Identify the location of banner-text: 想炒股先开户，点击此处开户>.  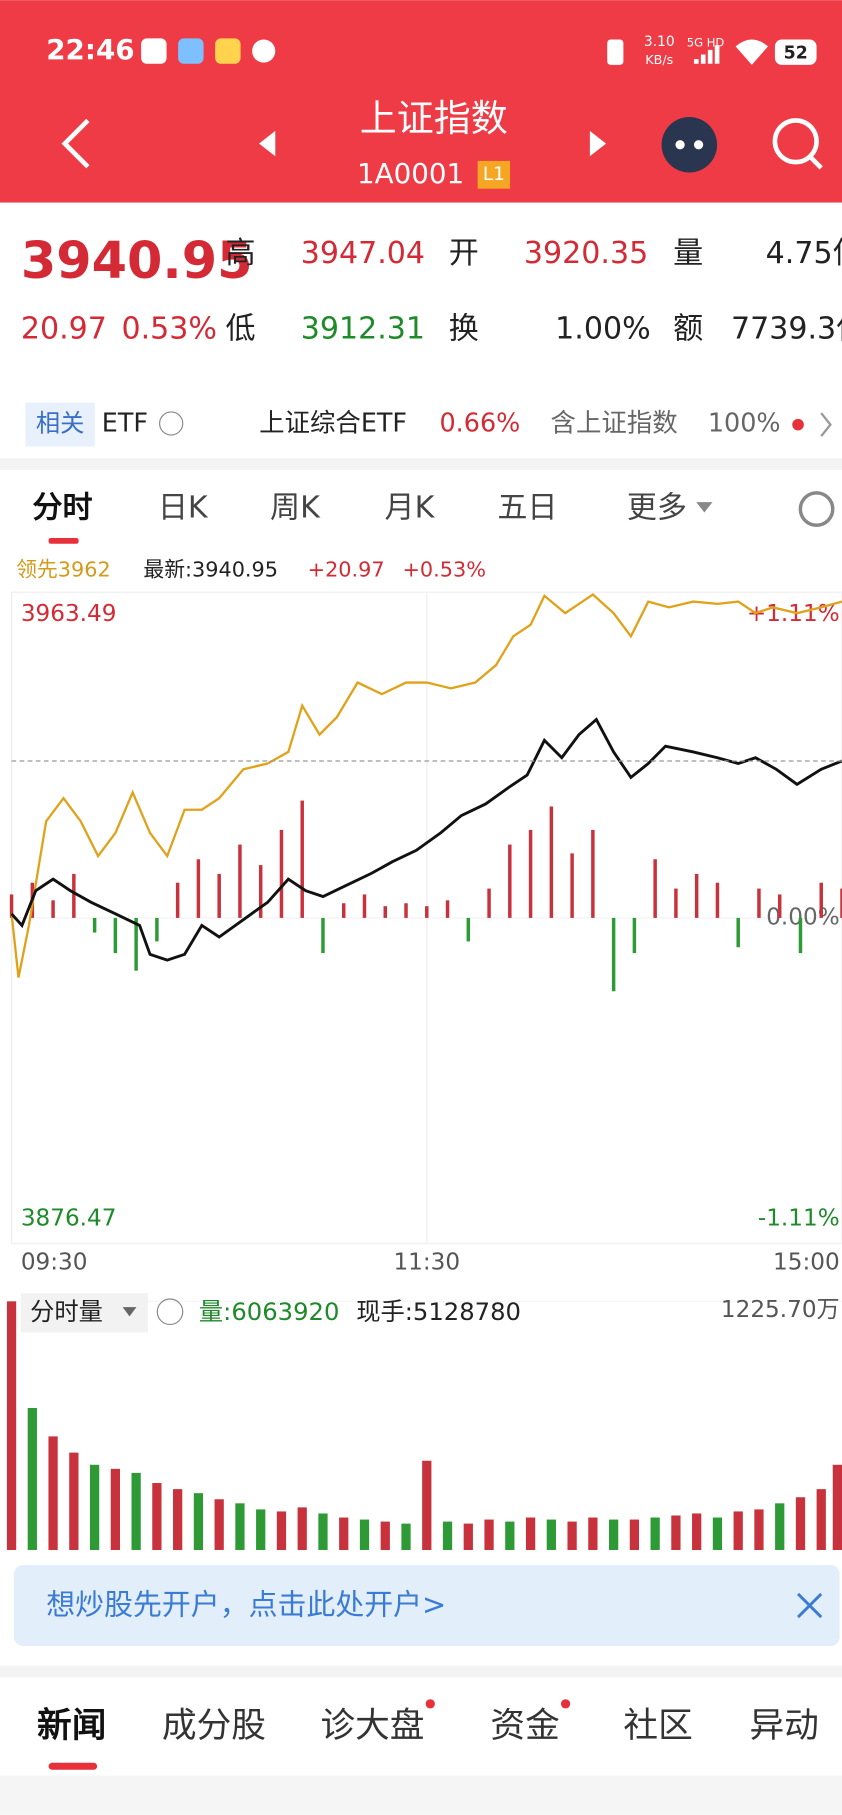
(246, 1605).